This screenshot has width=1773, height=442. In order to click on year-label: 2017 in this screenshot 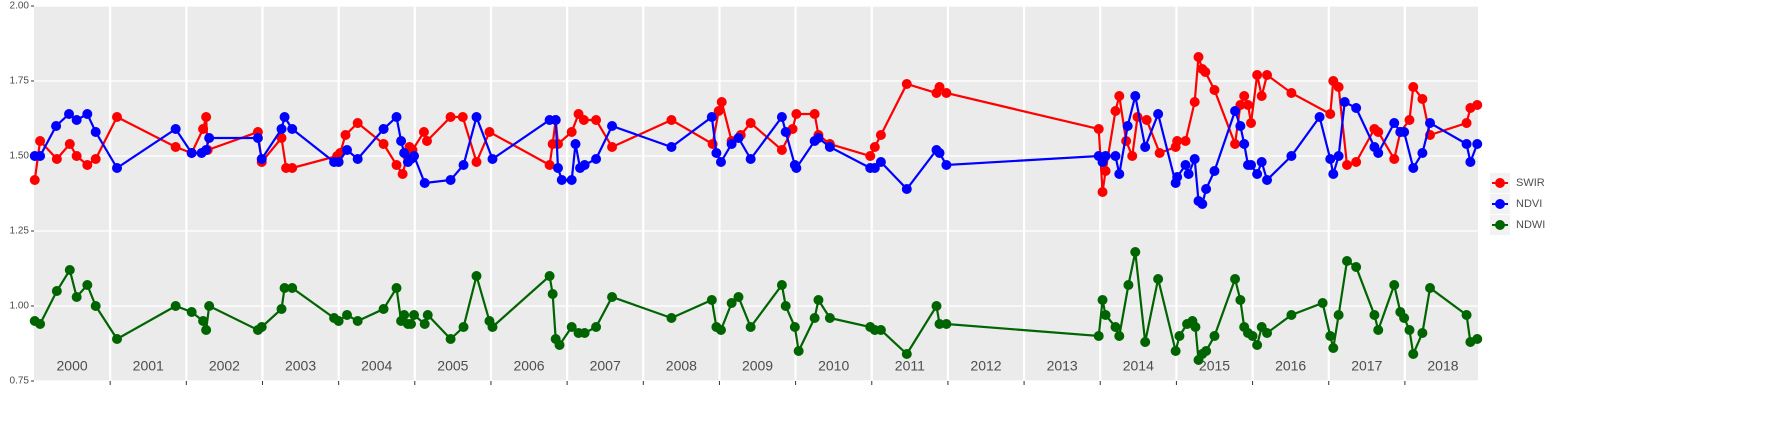, I will do `click(1366, 366)`.